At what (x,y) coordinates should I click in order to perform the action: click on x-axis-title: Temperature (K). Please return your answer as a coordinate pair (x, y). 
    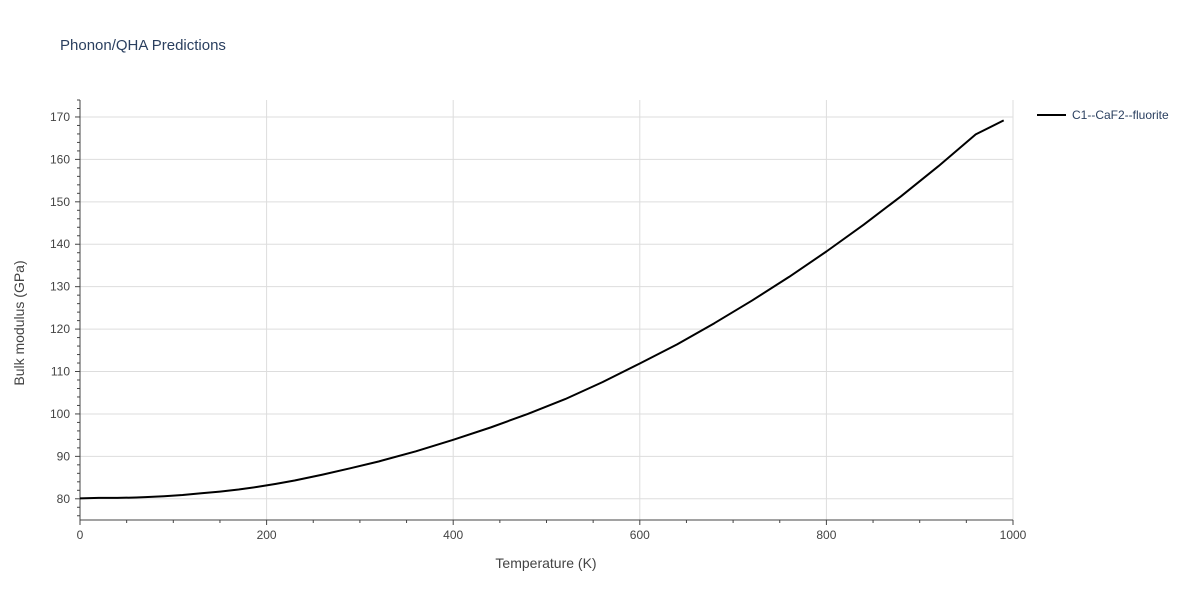
    Looking at the image, I should click on (545, 563).